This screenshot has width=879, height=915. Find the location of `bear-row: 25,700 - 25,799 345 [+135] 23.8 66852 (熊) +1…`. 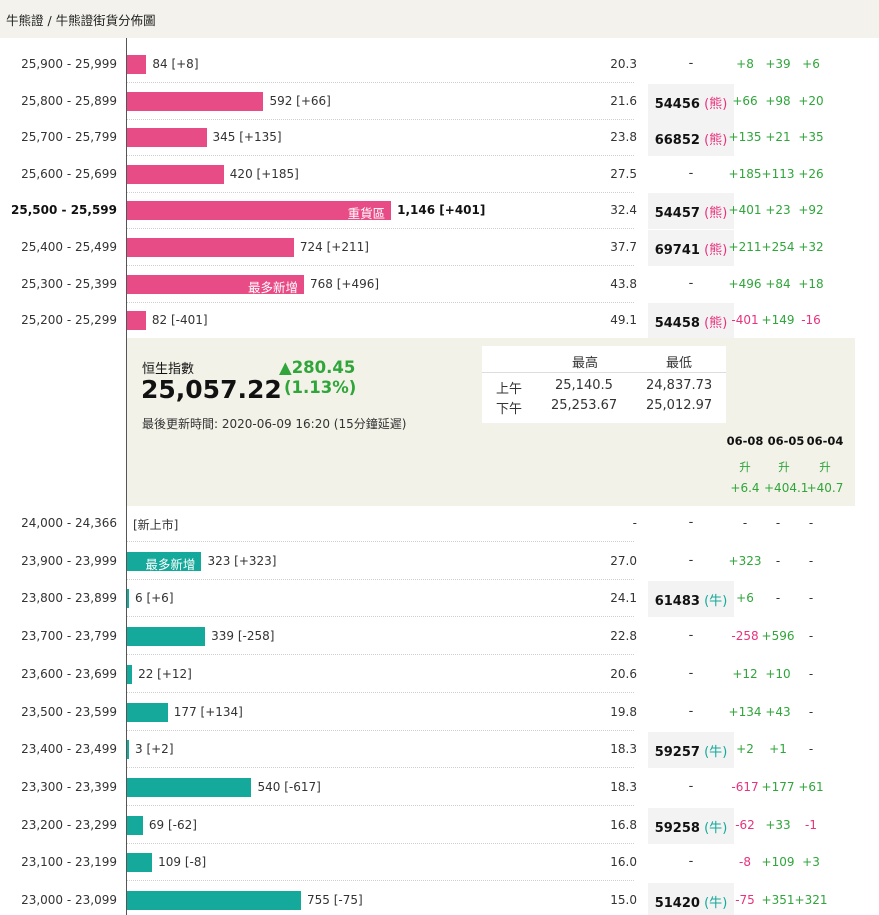

bear-row: 25,700 - 25,799 345 [+135] 23.8 66852 (熊) +1… is located at coordinates (439, 138).